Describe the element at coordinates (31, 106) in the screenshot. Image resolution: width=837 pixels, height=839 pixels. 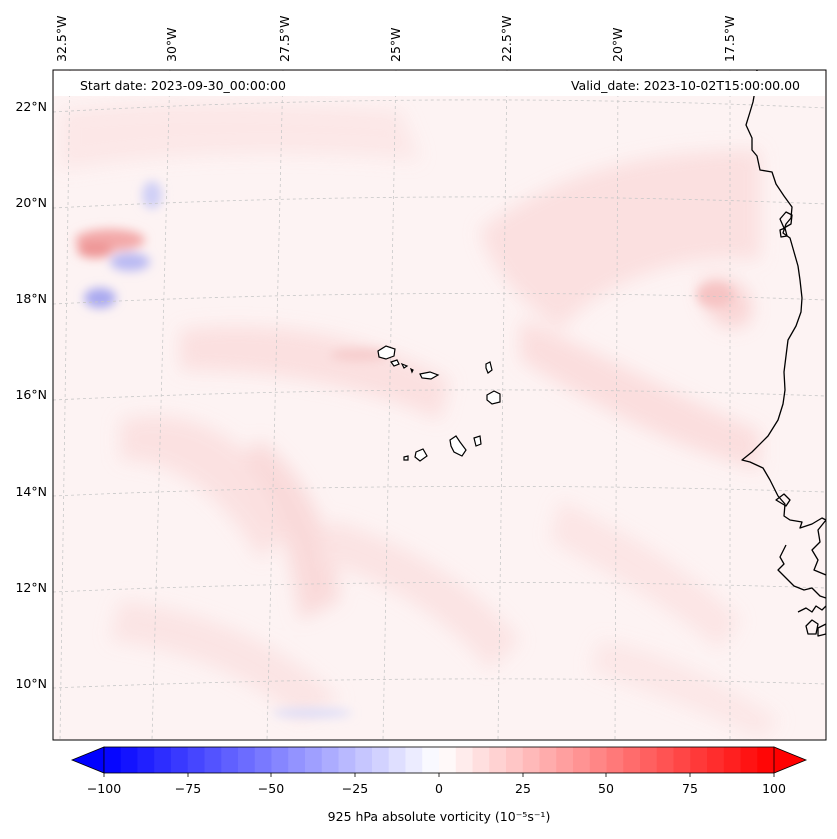
I see `lat-label-22n: 22°N` at that location.